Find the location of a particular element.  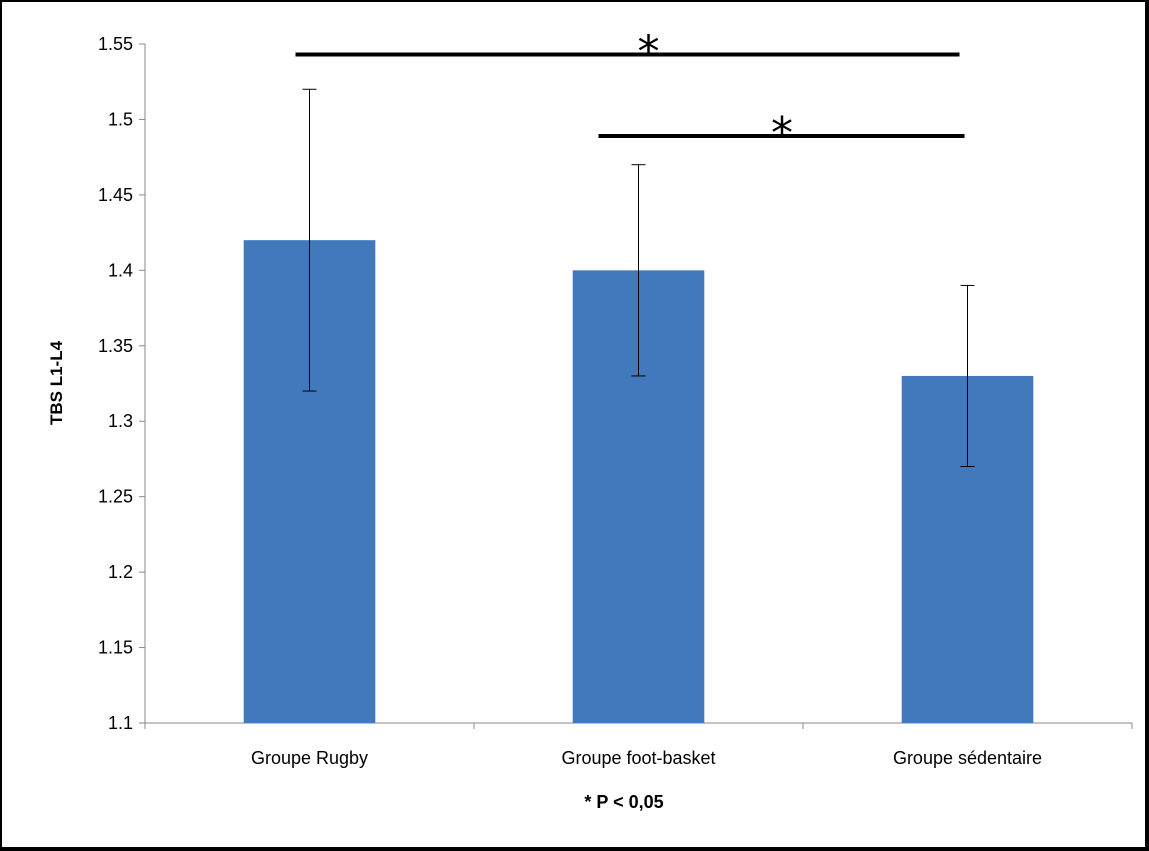

significance-note: * P < 0,05 is located at coordinates (623, 802).